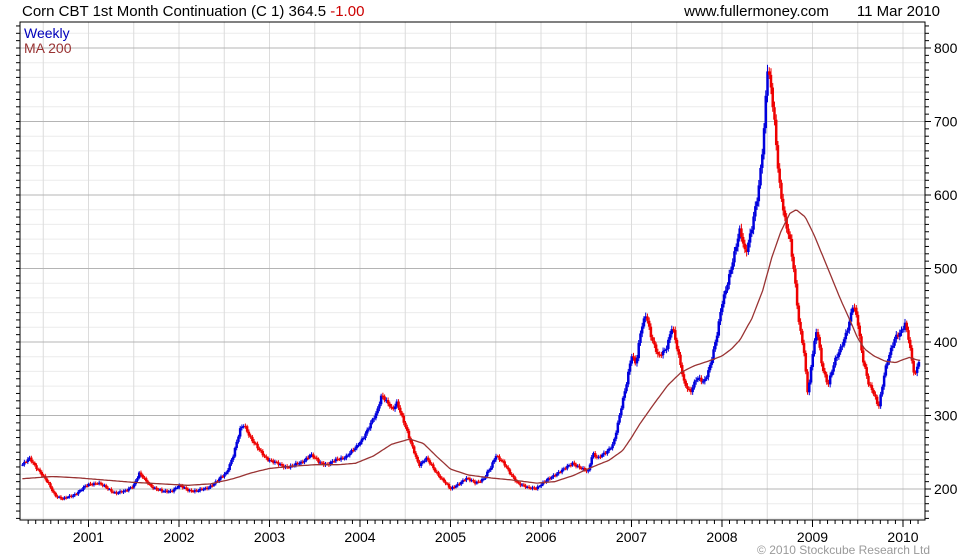 This screenshot has width=980, height=560. What do you see at coordinates (946, 342) in the screenshot?
I see `y-tick-label: 400` at bounding box center [946, 342].